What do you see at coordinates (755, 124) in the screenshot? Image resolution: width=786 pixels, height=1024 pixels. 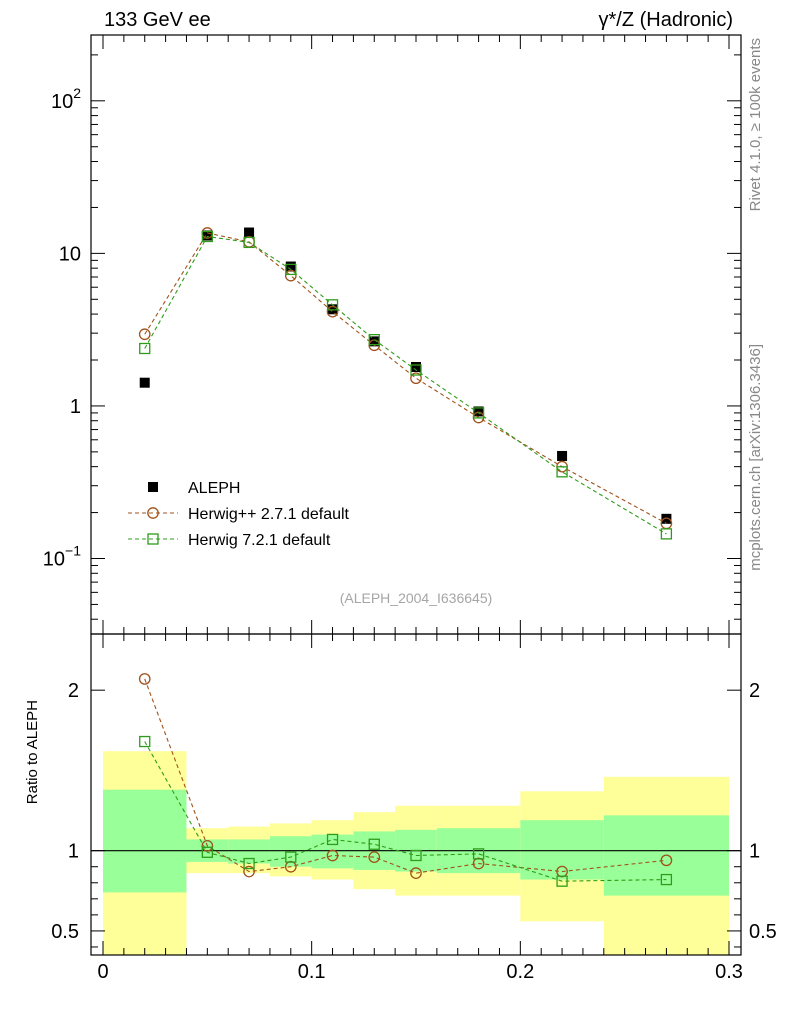 I see `rivet-version-label: Rivet 4.1.0, ≥ 100k events` at bounding box center [755, 124].